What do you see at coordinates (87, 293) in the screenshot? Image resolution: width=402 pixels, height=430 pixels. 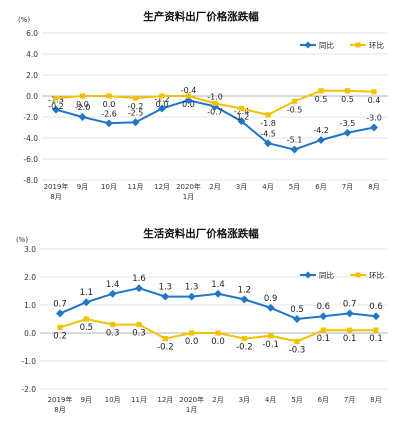 I see `data-label: 1.1` at bounding box center [87, 293].